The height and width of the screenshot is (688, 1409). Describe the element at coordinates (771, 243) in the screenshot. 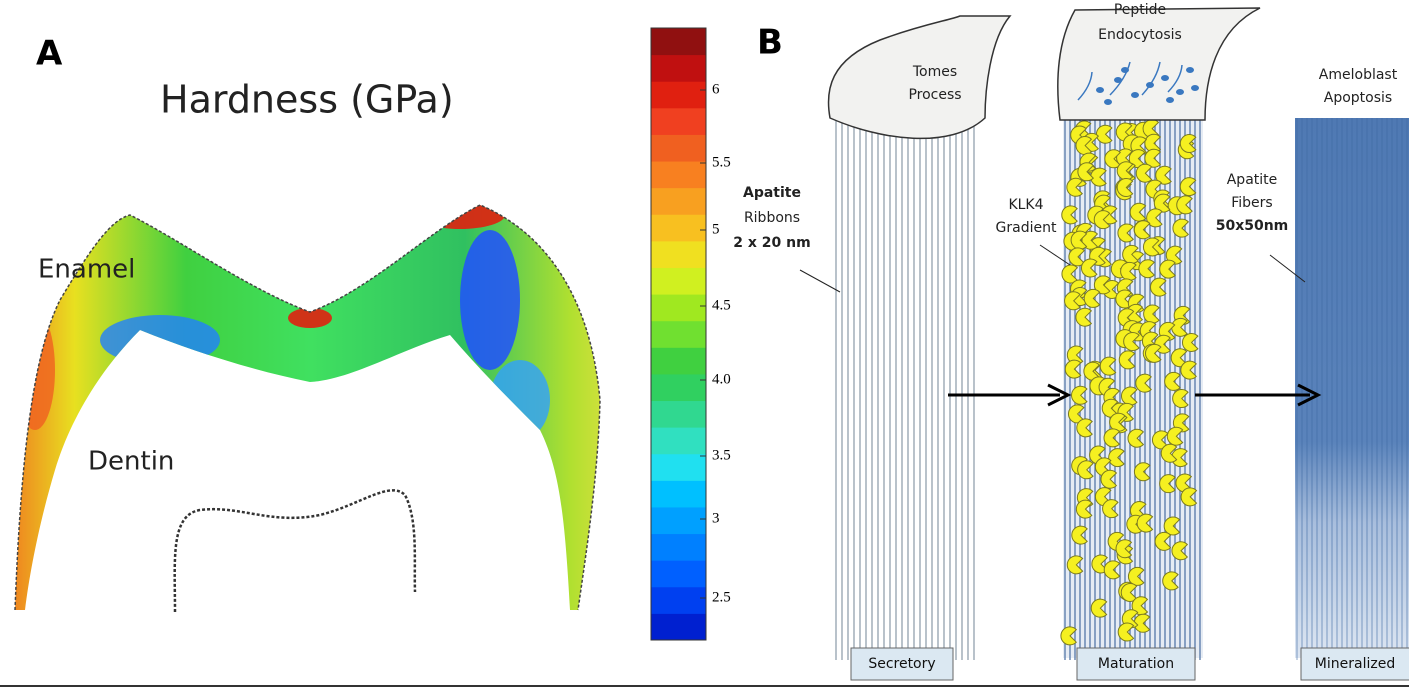

I see `annotation: 2 x 20 nm` at that location.